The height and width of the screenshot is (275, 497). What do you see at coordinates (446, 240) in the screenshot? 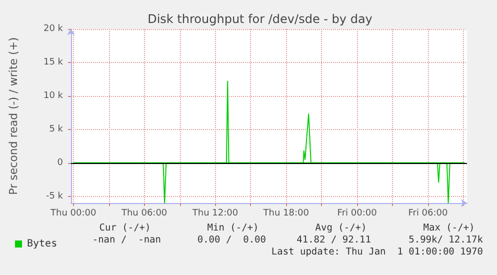
I see `text: 5.99k/ 12.17k` at bounding box center [446, 240].